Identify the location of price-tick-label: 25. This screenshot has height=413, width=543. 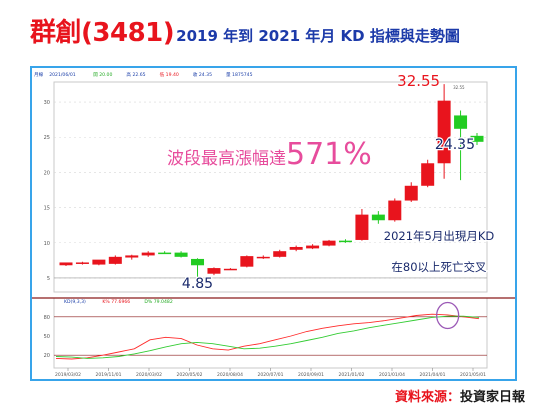
(47, 138).